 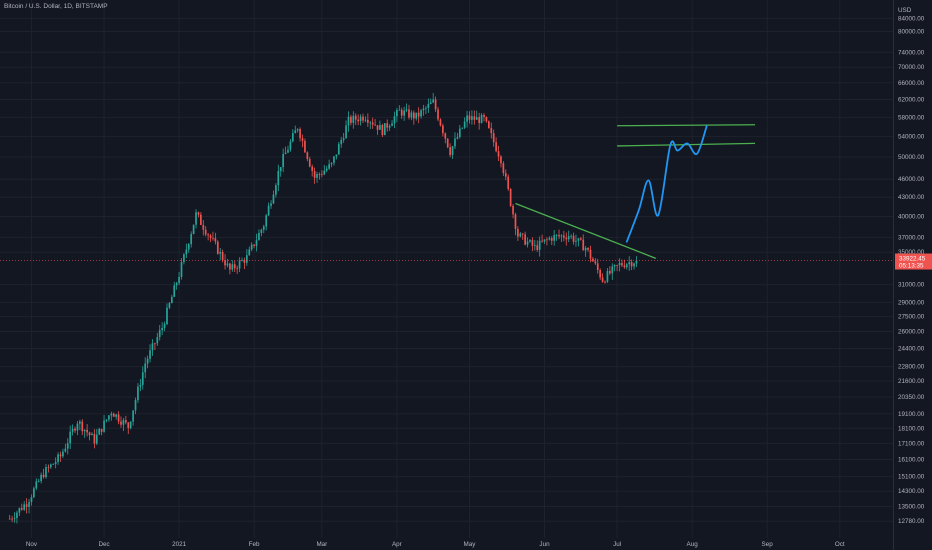 I want to click on price-tick-label: 17100.00, so click(x=911, y=443).